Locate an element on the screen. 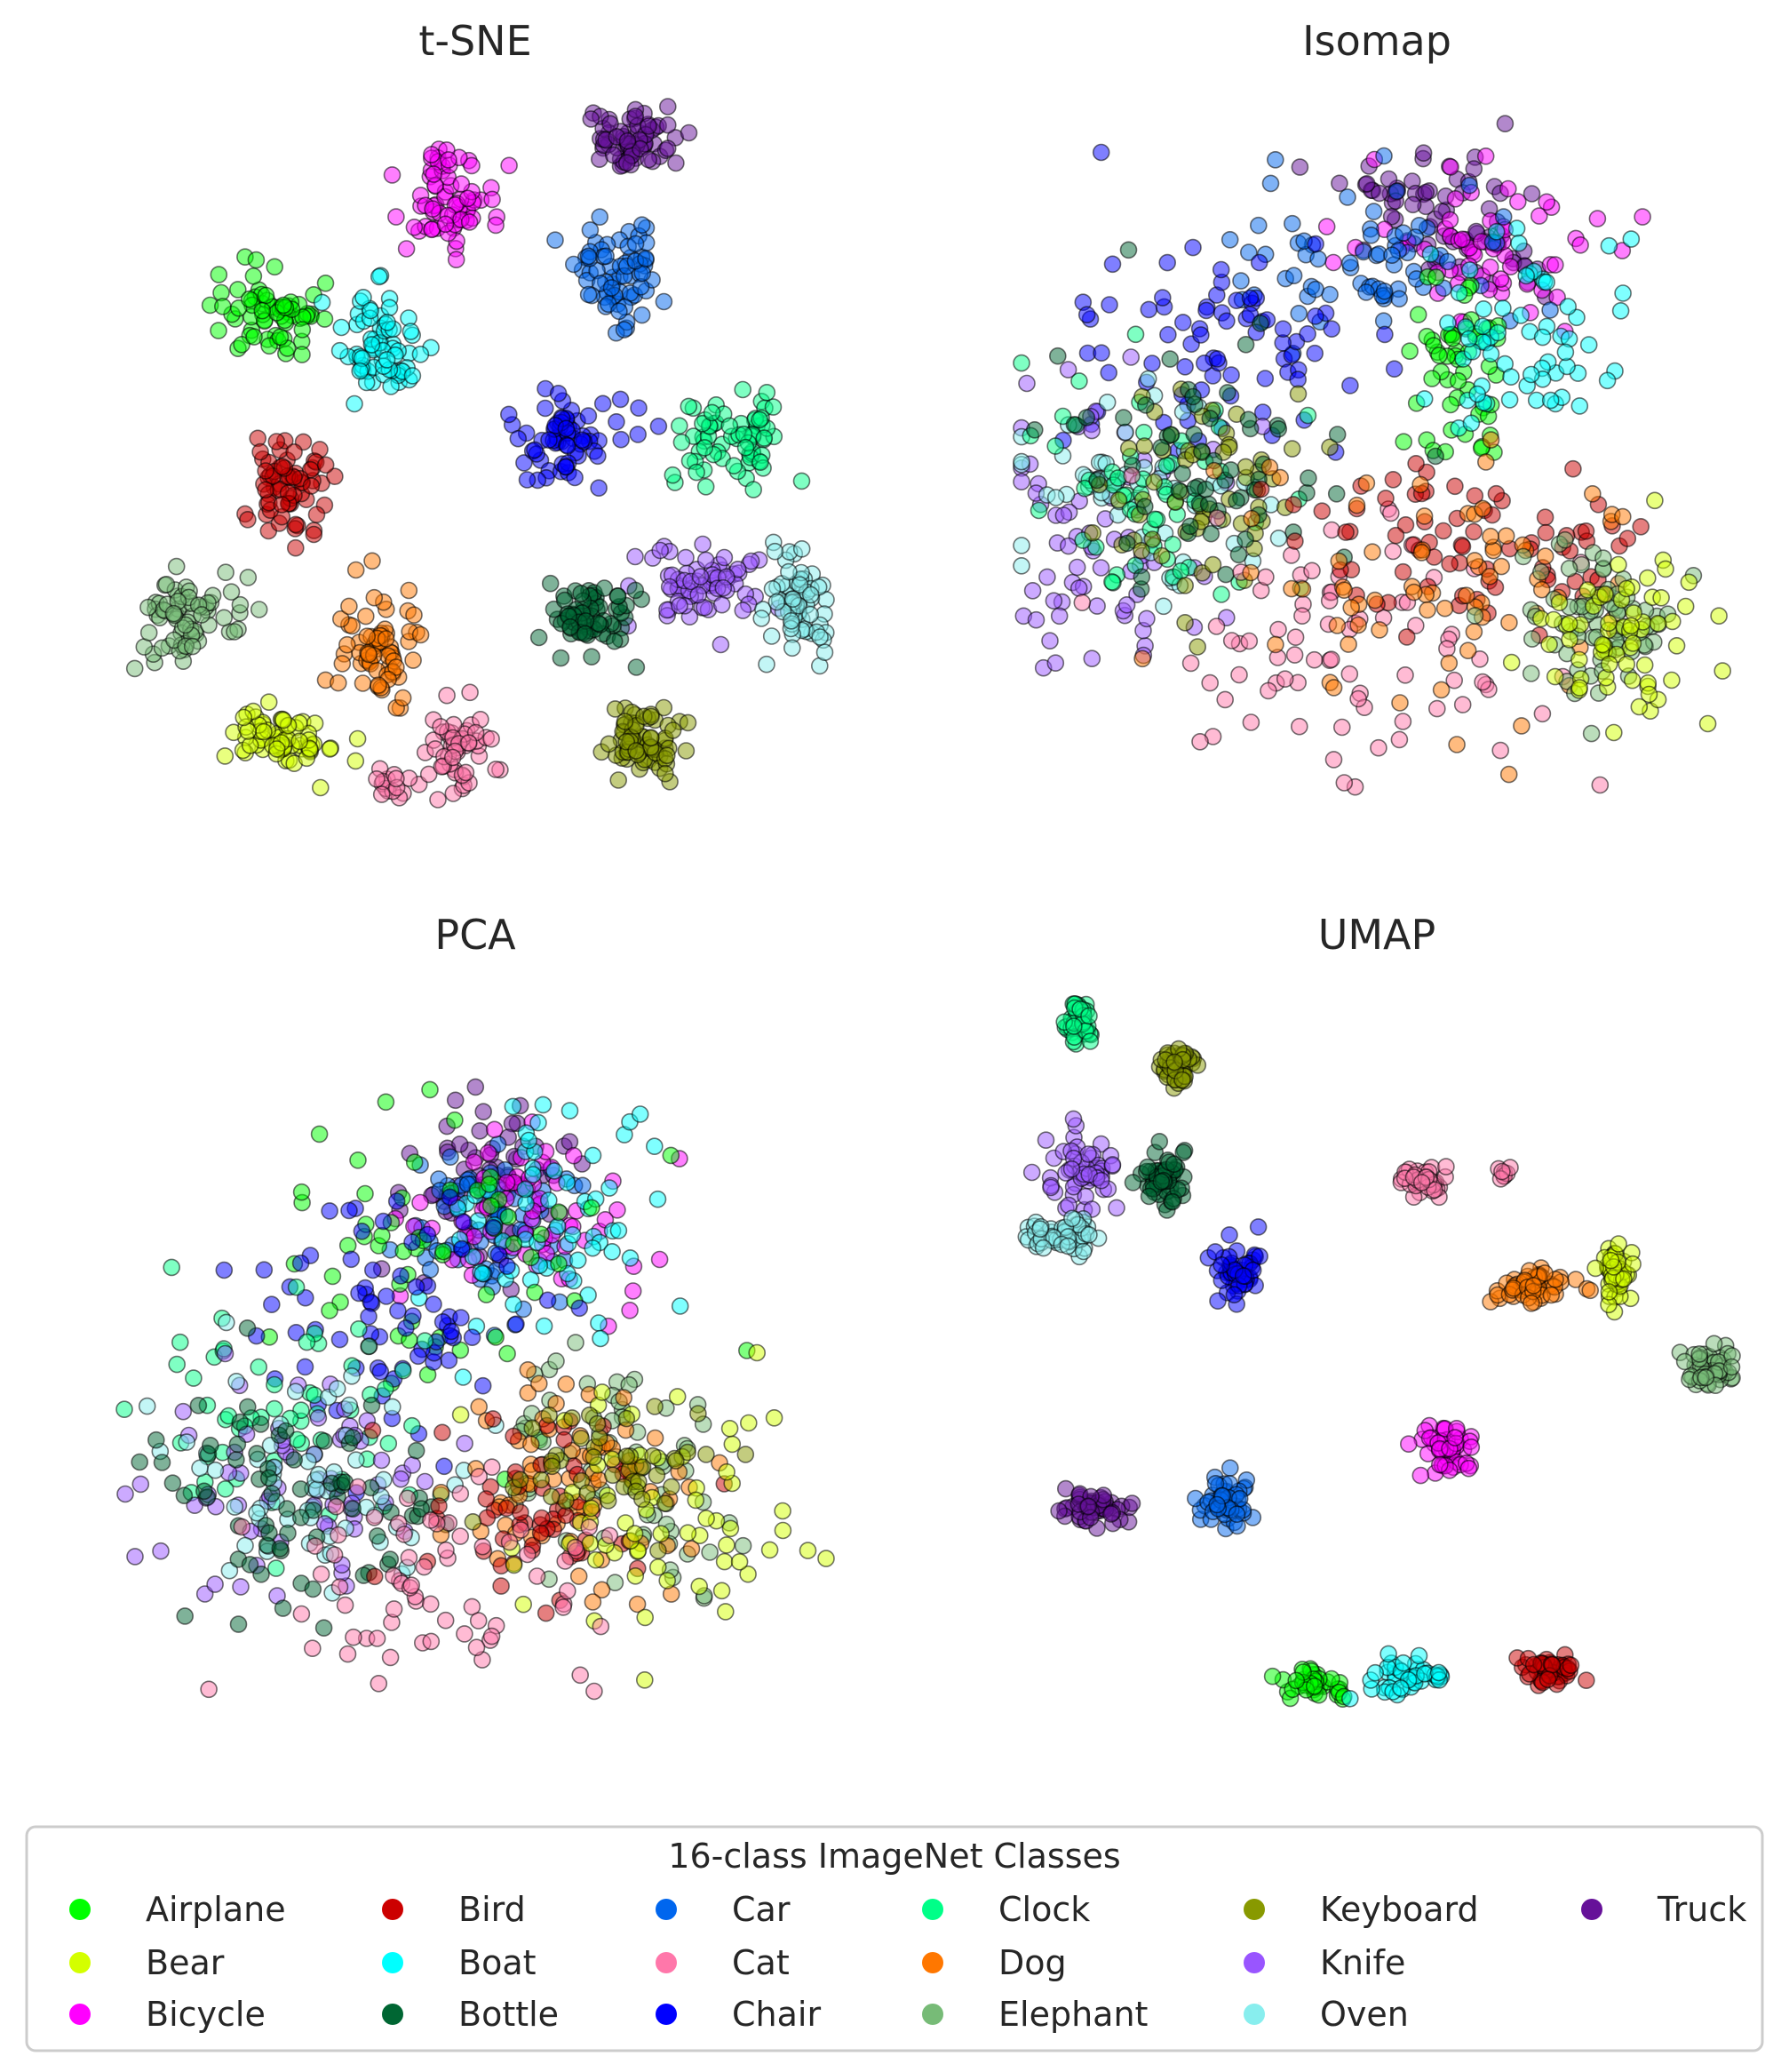 The image size is (1789, 2072). legend-label: Oven is located at coordinates (1364, 2014).